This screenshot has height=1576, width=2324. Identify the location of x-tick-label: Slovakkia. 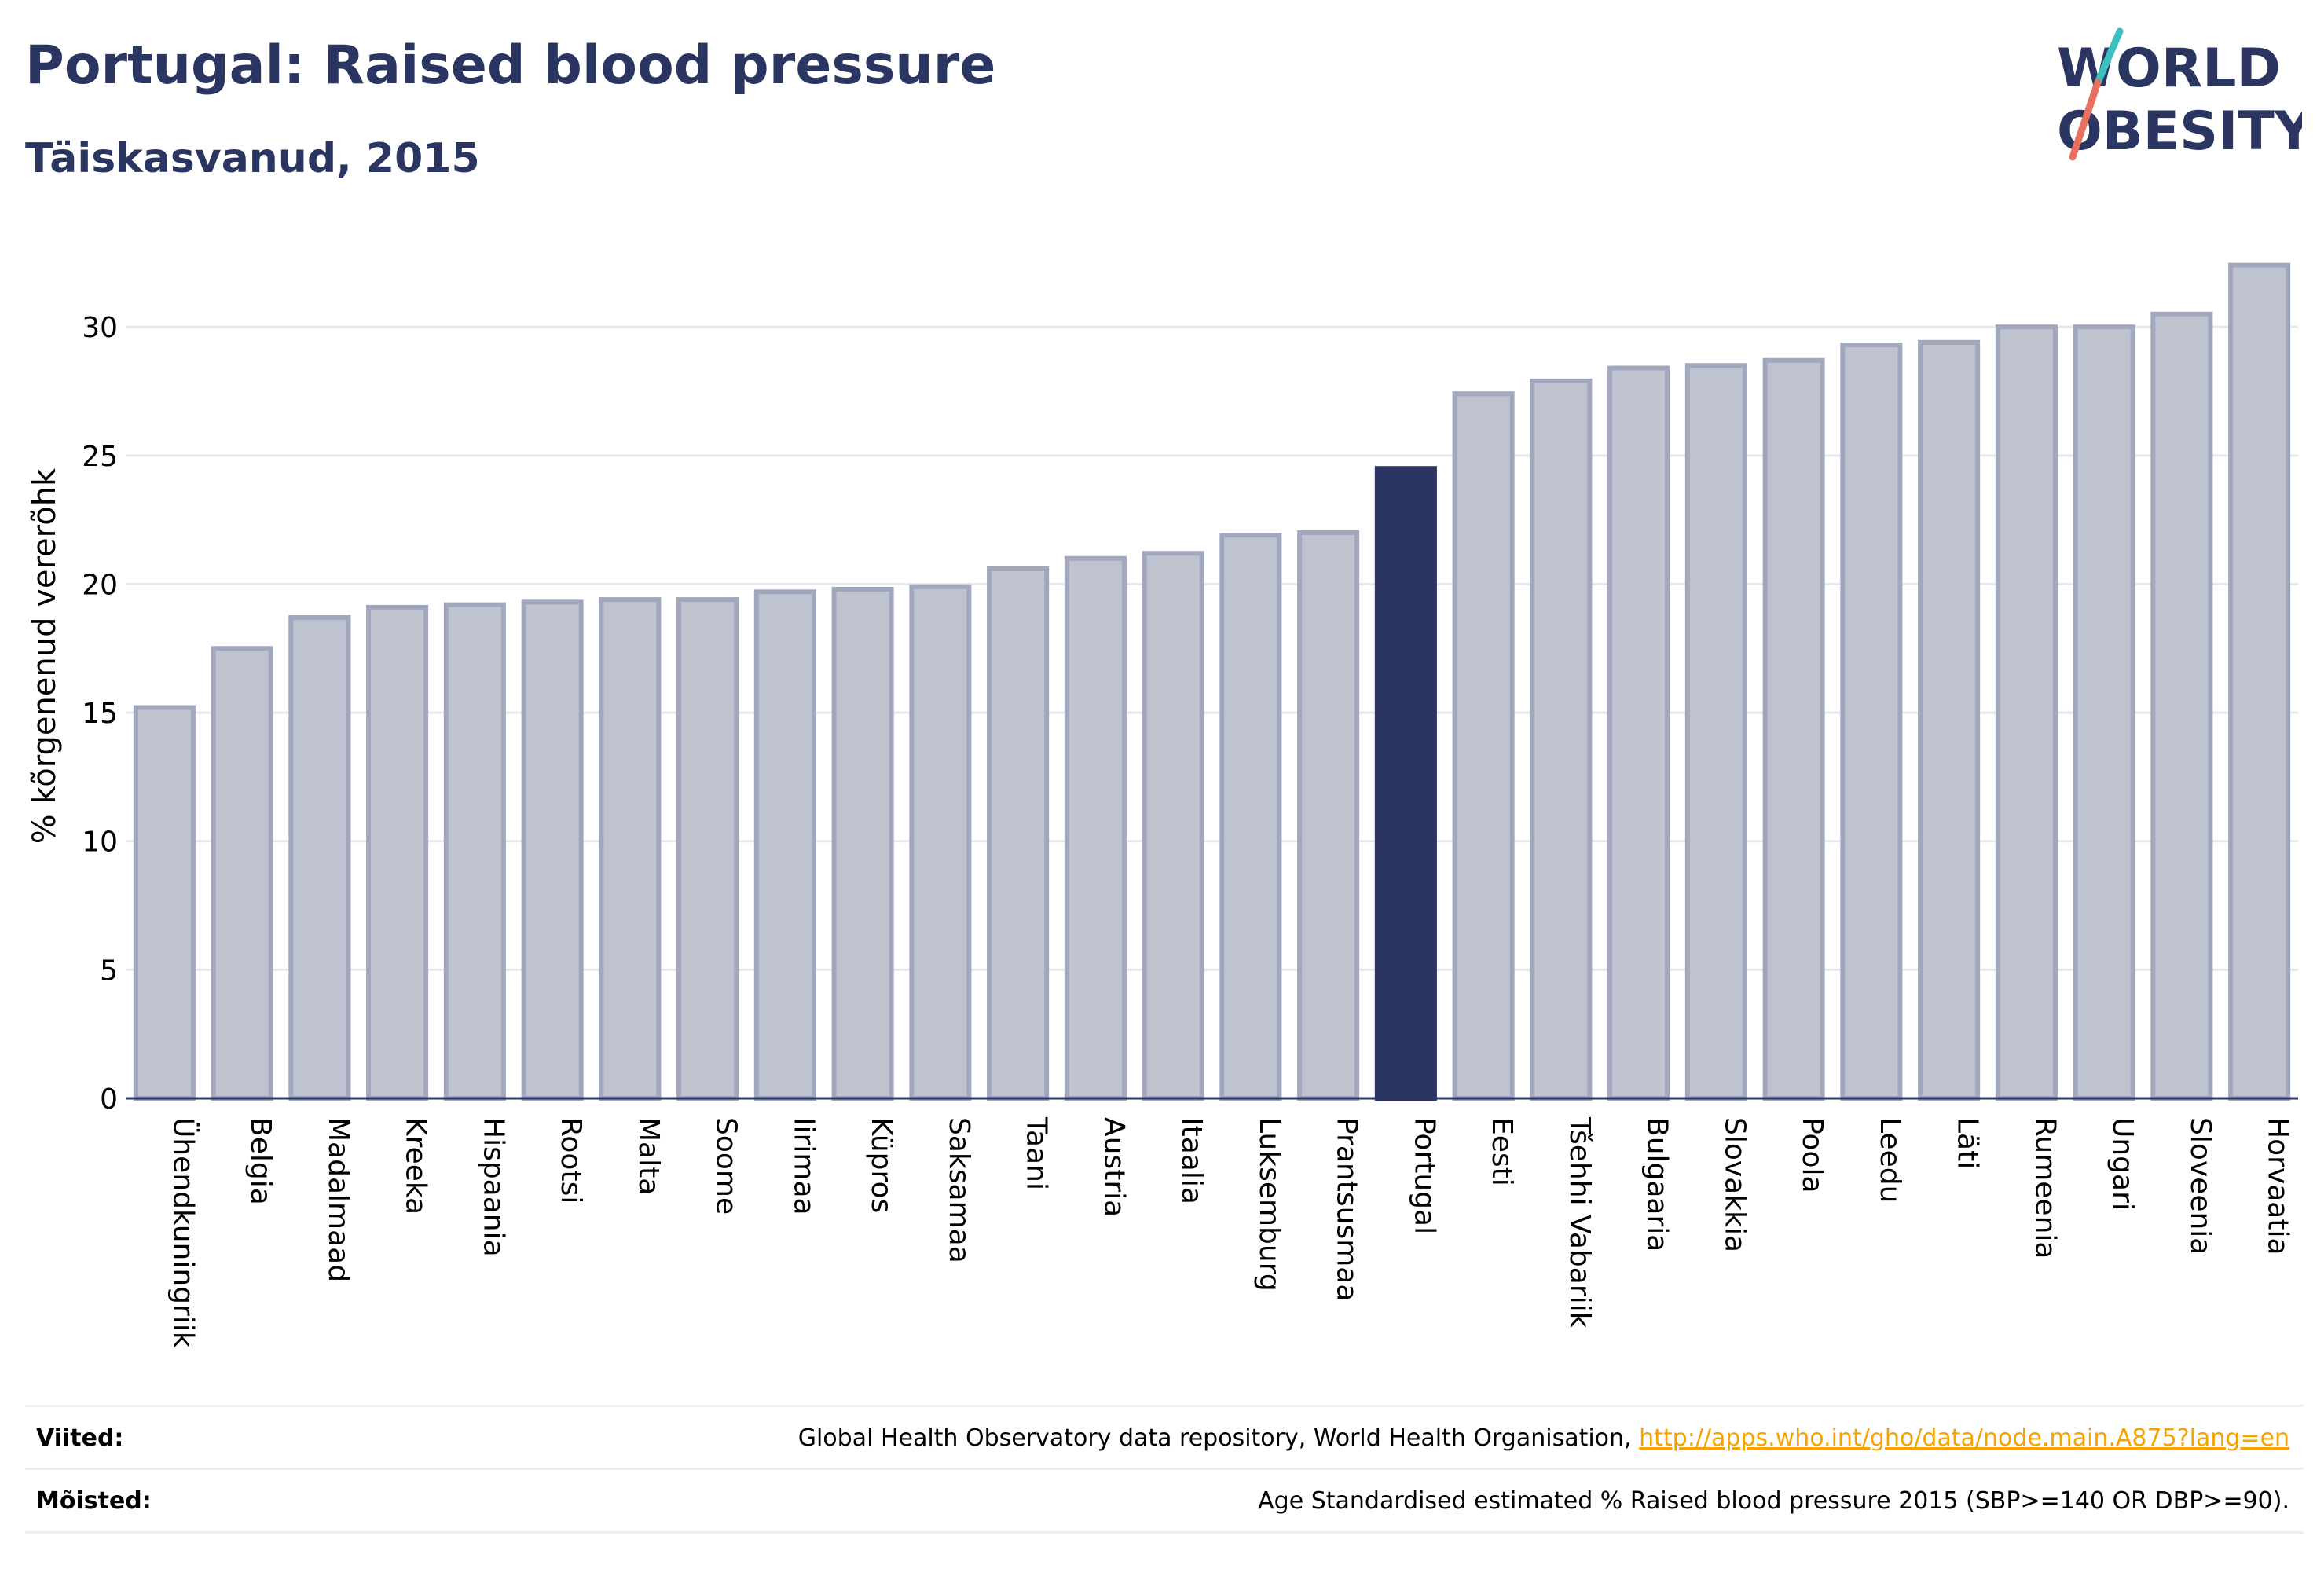
(1734, 1184).